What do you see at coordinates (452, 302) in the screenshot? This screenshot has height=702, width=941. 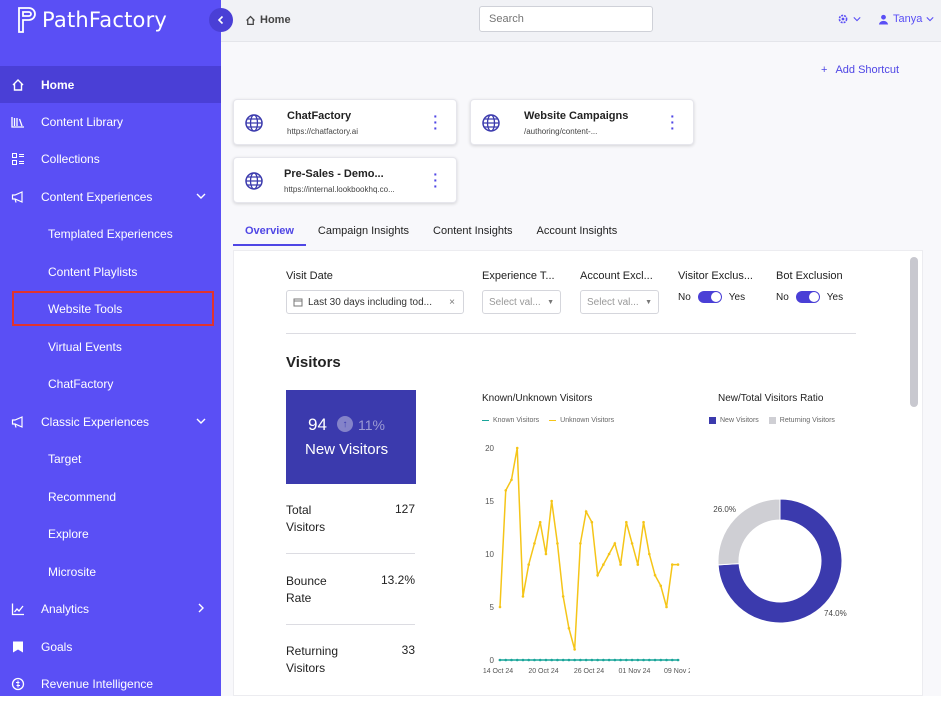 I see `clear-icon: ×` at bounding box center [452, 302].